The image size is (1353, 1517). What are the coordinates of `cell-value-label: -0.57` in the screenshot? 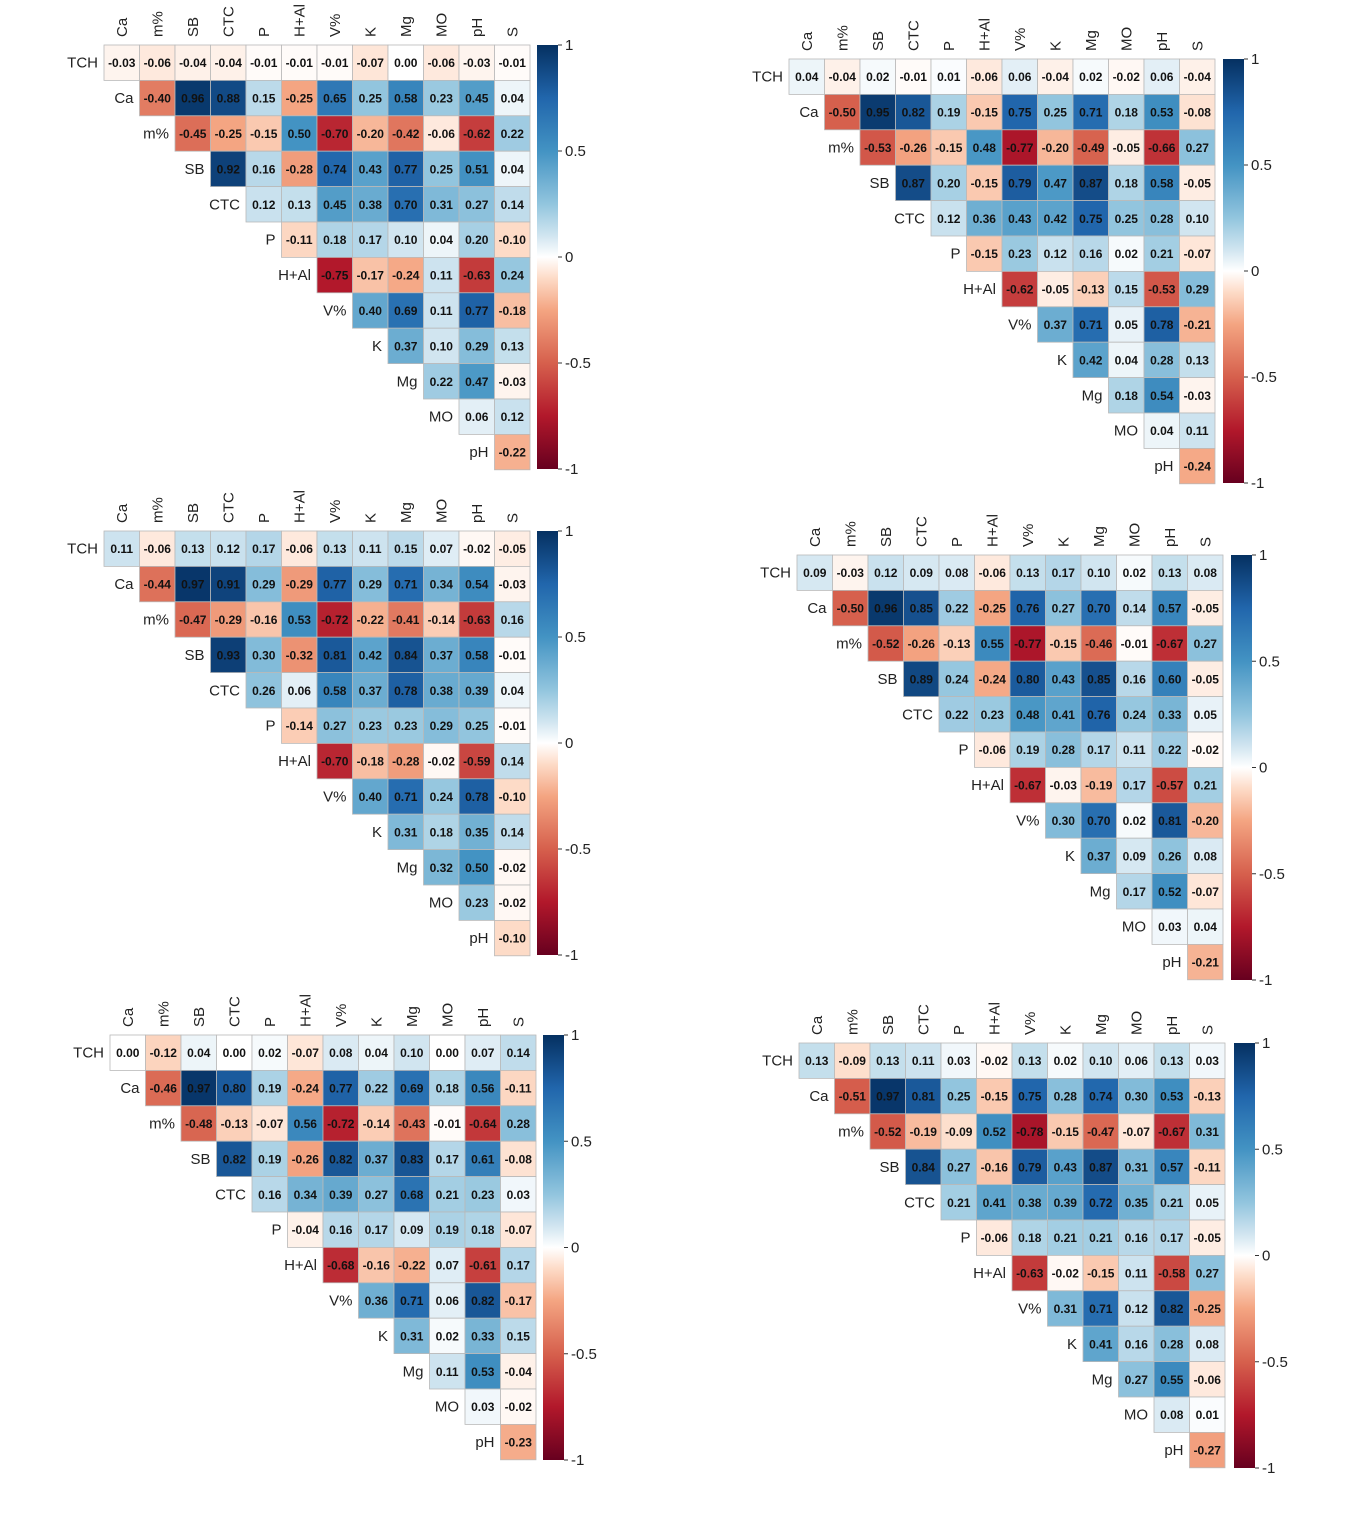 It's located at (1170, 786).